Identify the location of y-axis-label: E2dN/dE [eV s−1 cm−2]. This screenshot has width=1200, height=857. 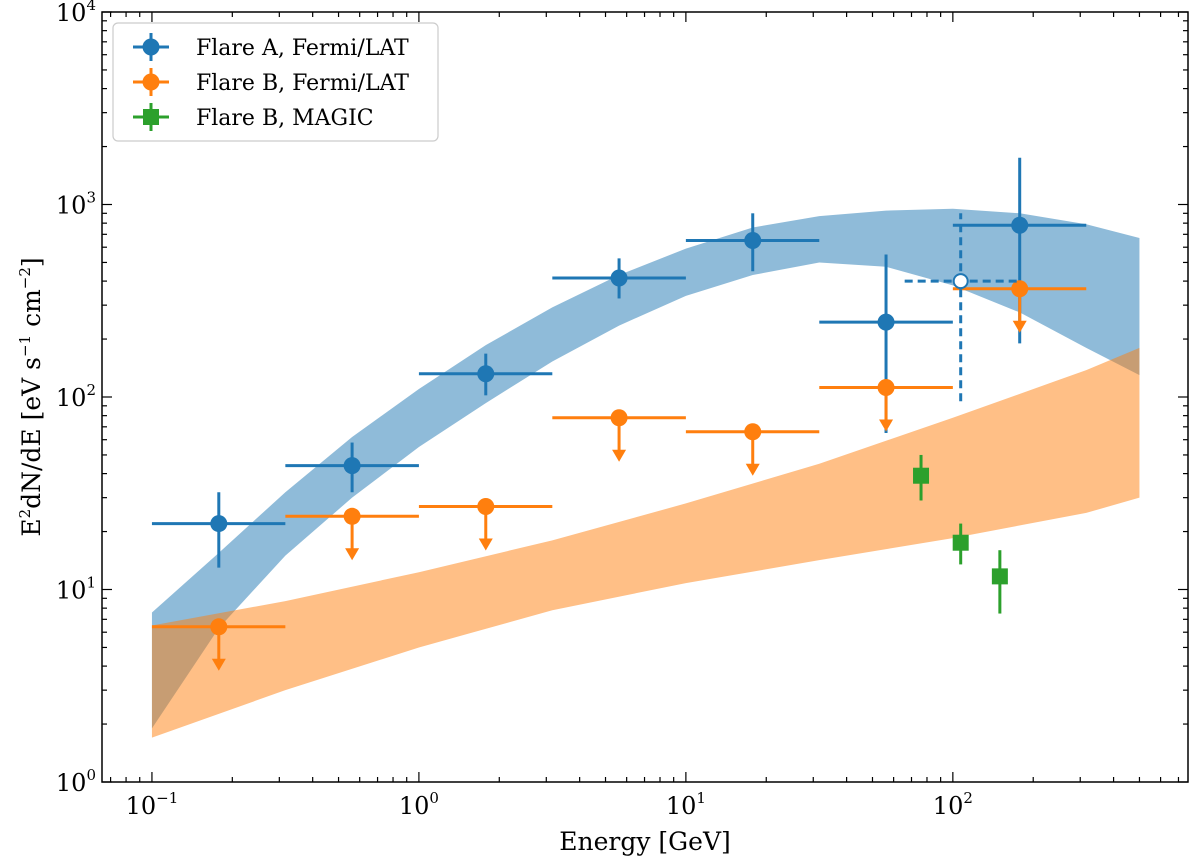
(31, 396).